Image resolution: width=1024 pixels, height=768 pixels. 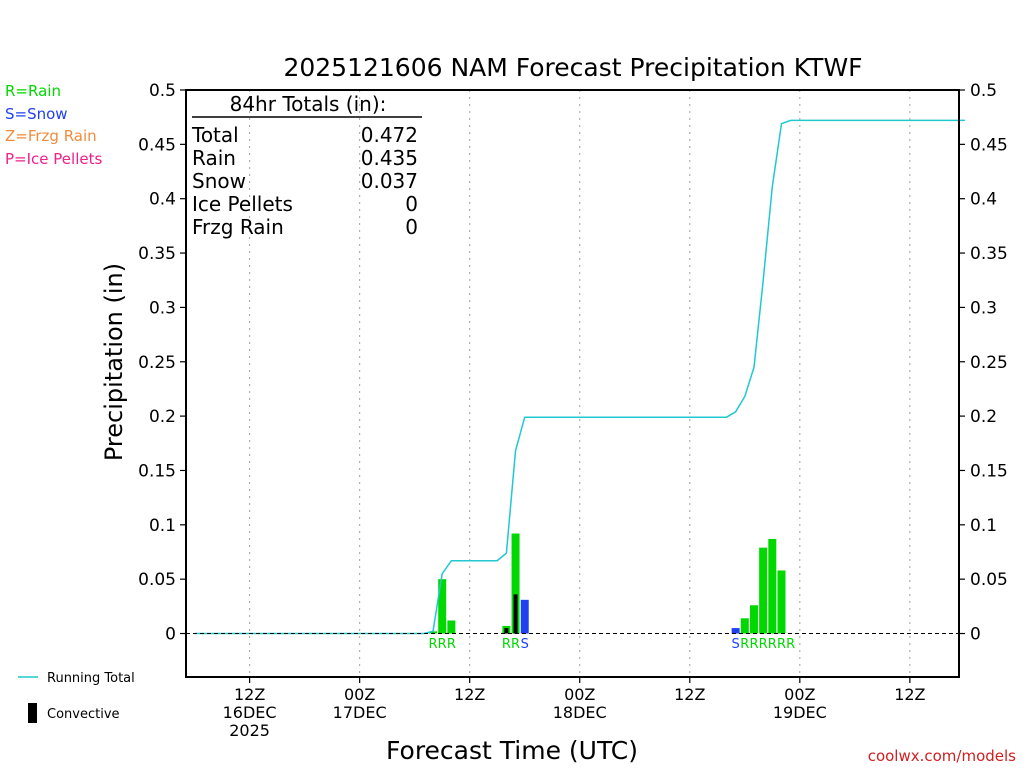 I want to click on ytick-left-label-10: 0.5, so click(x=162, y=91).